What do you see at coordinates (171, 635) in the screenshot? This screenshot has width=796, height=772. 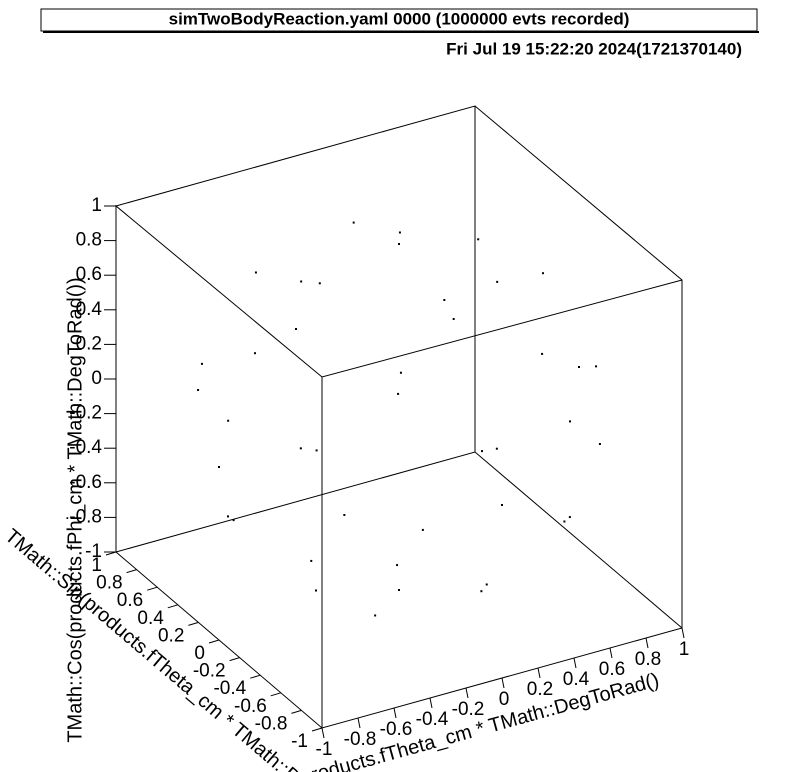 I see `y-tick-label: 0.2` at bounding box center [171, 635].